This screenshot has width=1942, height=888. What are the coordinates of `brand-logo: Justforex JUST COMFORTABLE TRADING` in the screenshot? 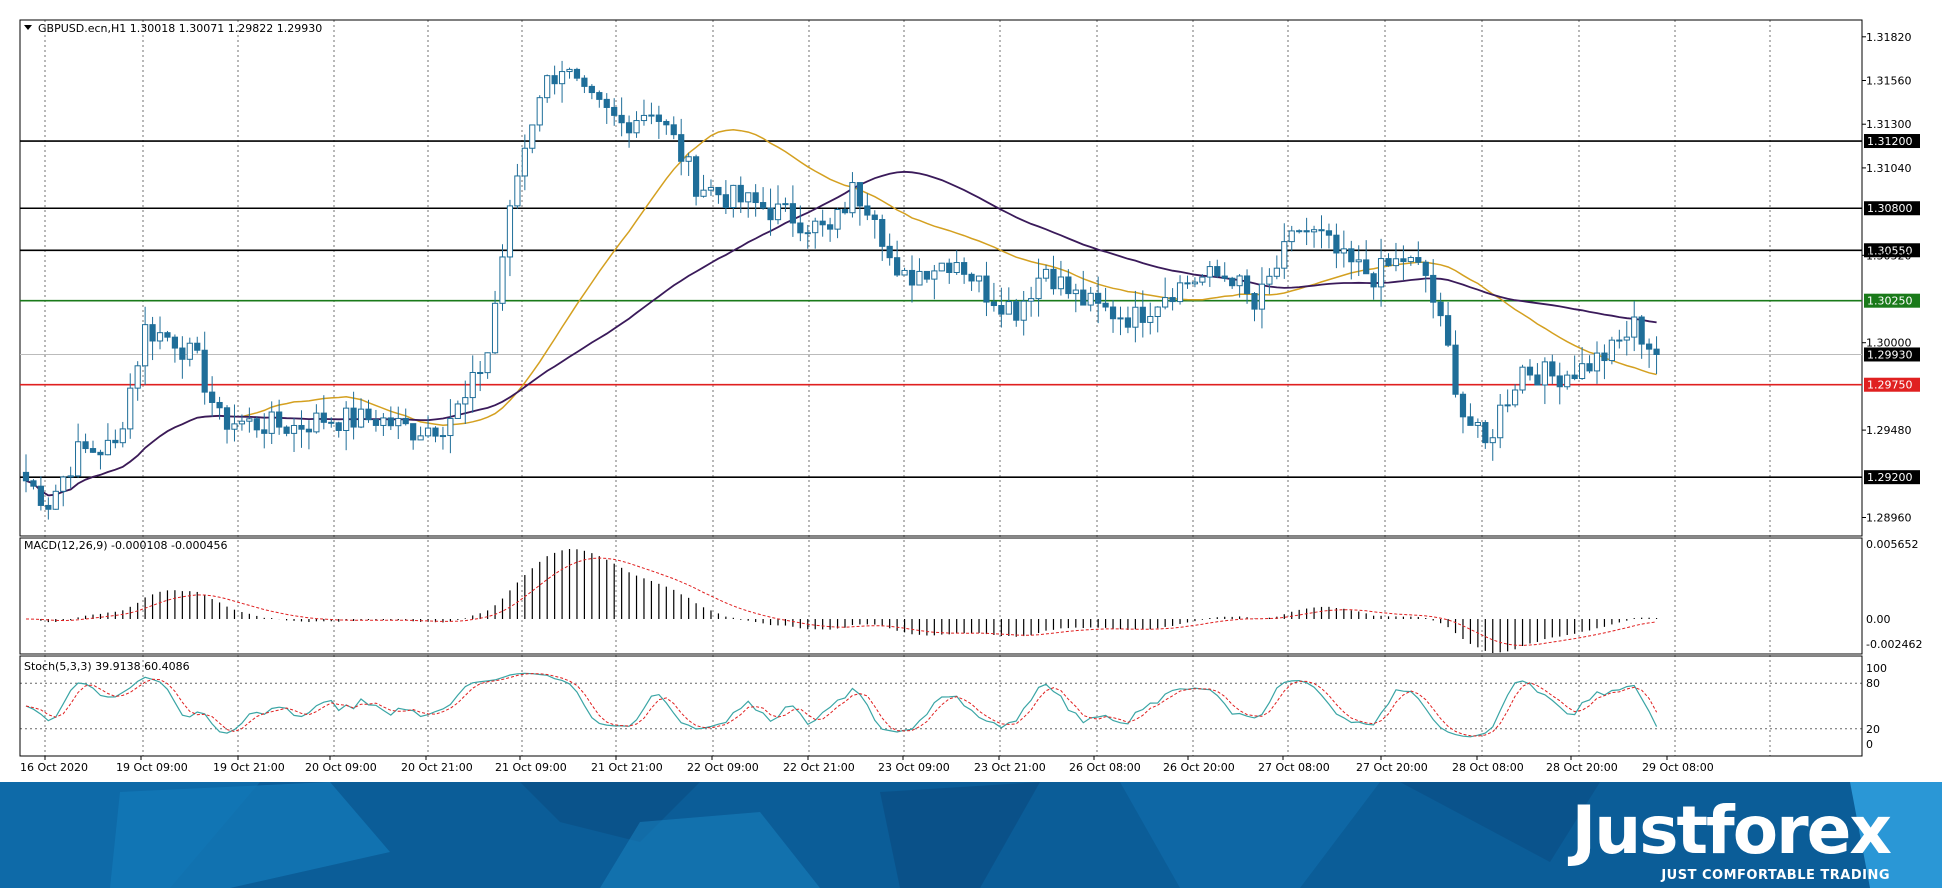 It's located at (1731, 838).